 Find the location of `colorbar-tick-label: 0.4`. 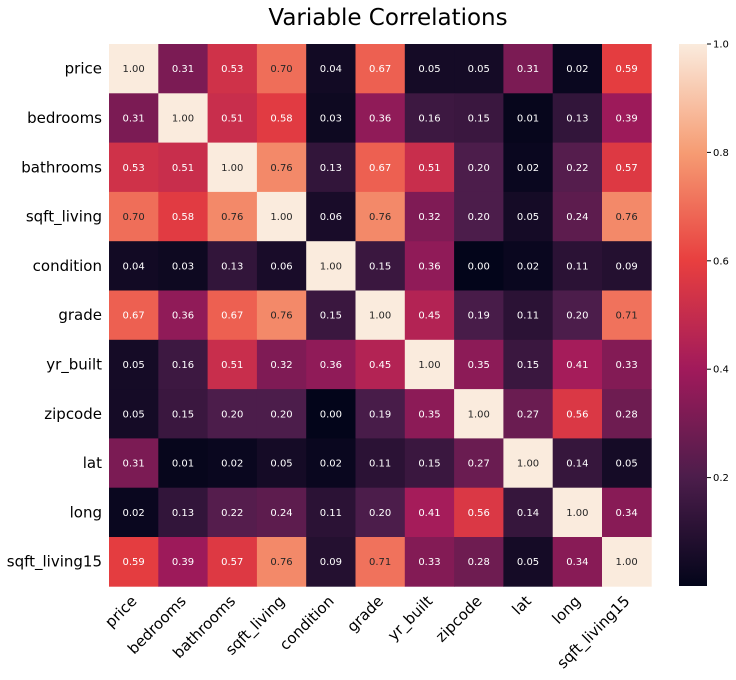

colorbar-tick-label: 0.4 is located at coordinates (721, 370).